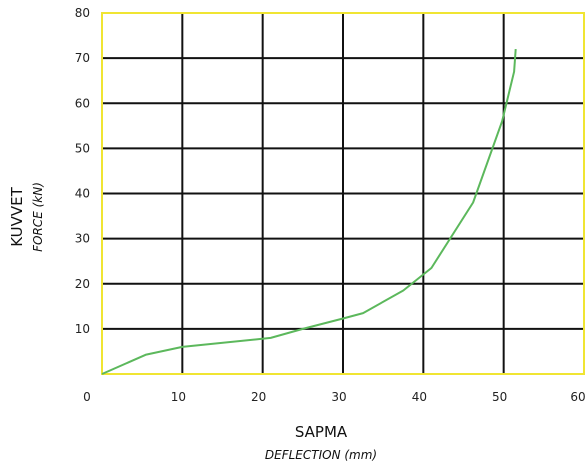  What do you see at coordinates (499, 397) in the screenshot?
I see `x-tick-label: 50` at bounding box center [499, 397].